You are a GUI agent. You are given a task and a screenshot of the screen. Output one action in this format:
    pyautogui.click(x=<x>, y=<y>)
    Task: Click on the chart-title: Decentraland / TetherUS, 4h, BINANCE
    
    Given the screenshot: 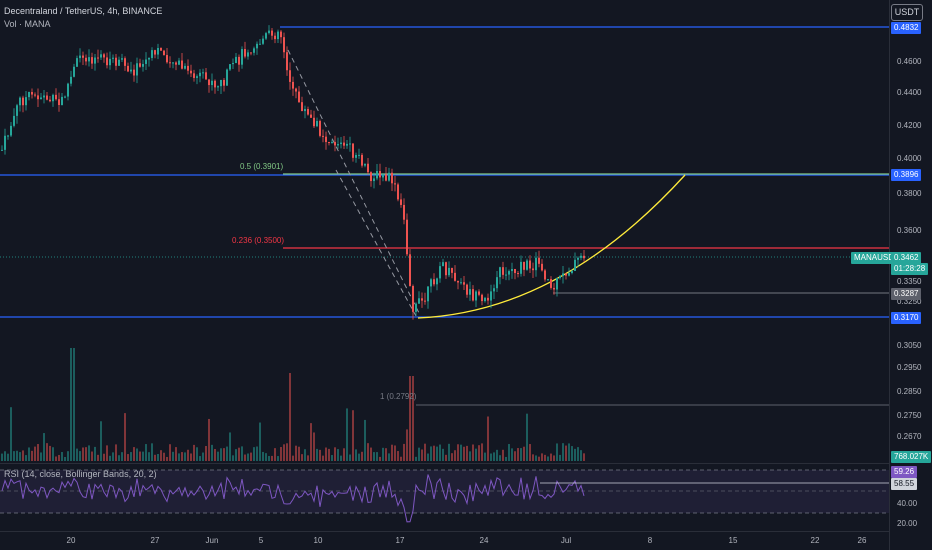 What is the action you would take?
    pyautogui.click(x=83, y=11)
    